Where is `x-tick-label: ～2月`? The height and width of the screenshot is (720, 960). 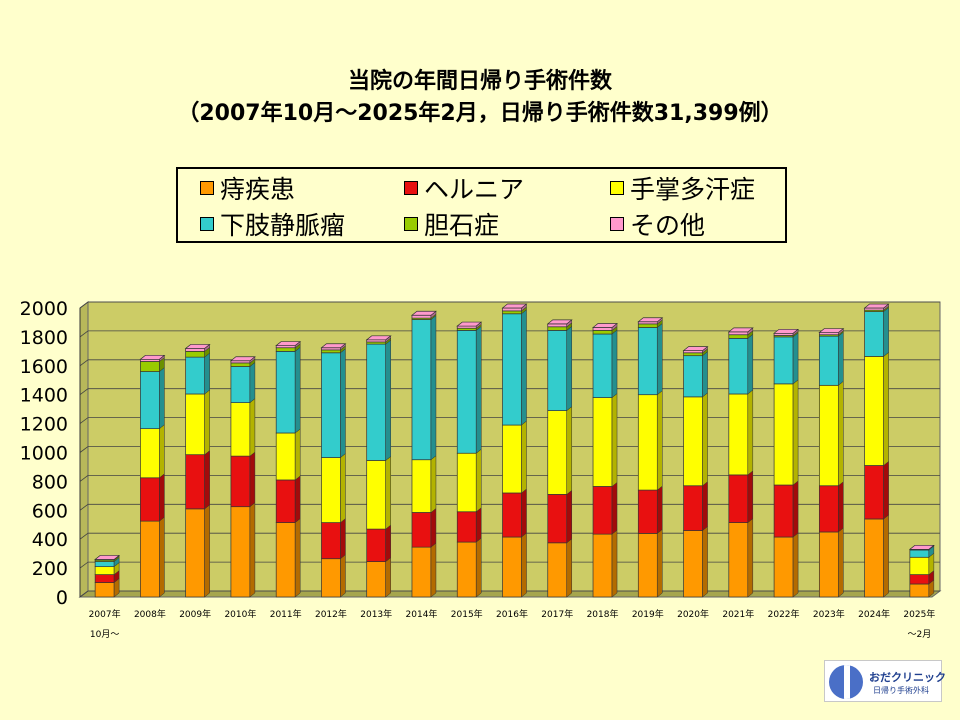 x-tick-label: ～2月 is located at coordinates (920, 634).